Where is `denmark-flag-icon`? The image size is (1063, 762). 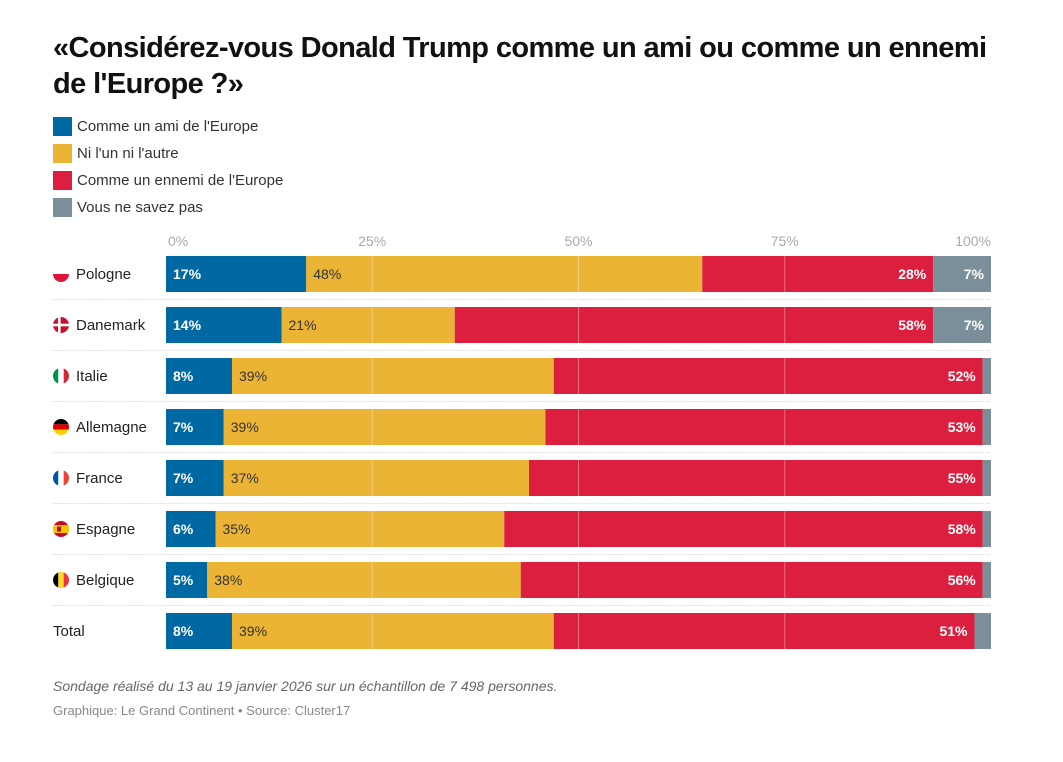 denmark-flag-icon is located at coordinates (61, 325).